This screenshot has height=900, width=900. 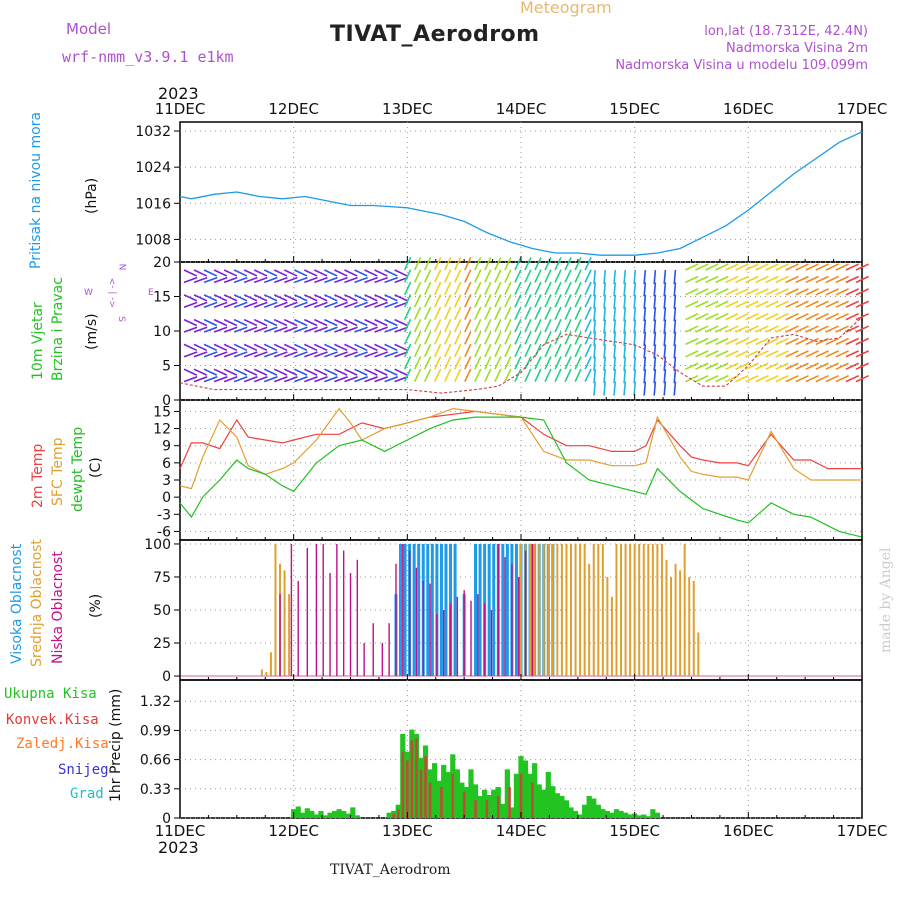 I want to click on cloud-ylabel-2: Srednja Oblacnost, so click(x=37, y=603).